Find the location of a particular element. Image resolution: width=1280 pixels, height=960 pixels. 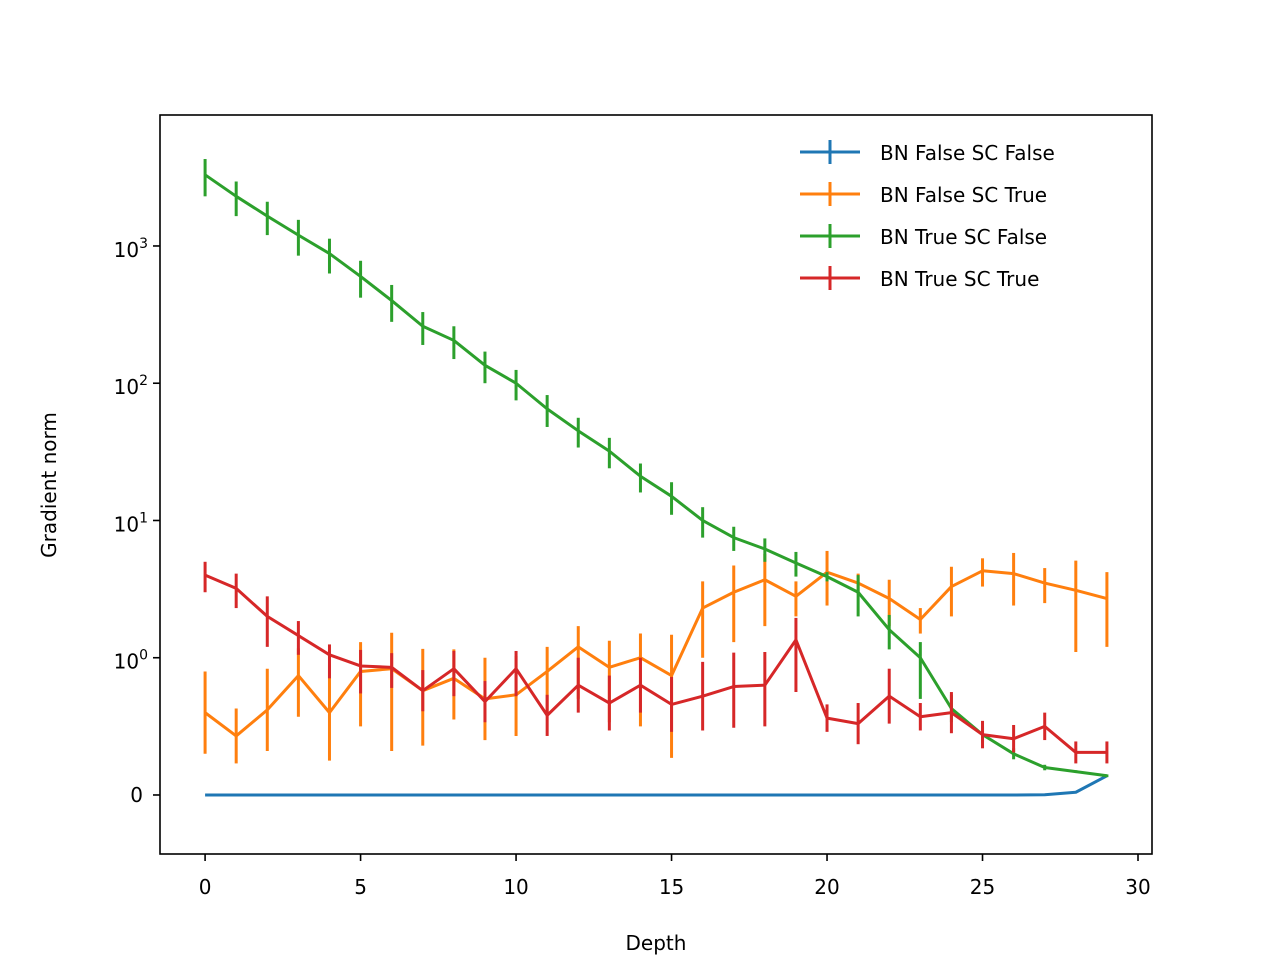

y-tick-label: 10¹ is located at coordinates (131, 523).